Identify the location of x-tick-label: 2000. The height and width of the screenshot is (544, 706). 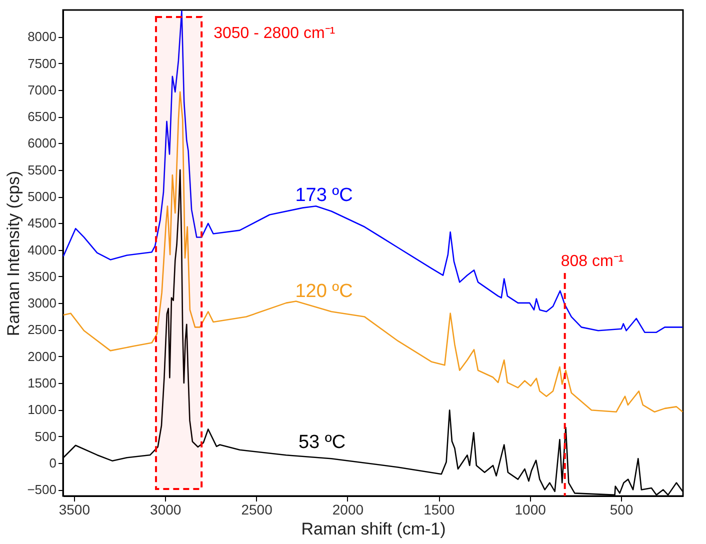
(348, 510).